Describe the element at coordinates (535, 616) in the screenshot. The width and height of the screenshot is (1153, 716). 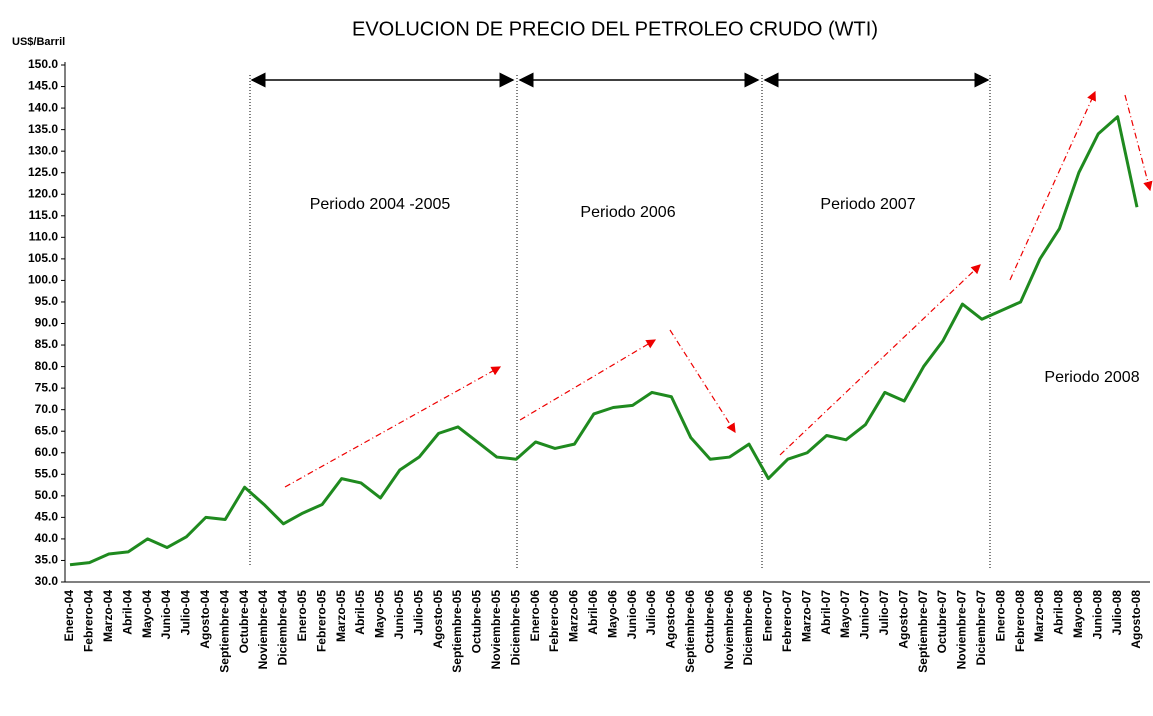
I see `x-tick-label: Enero-06` at that location.